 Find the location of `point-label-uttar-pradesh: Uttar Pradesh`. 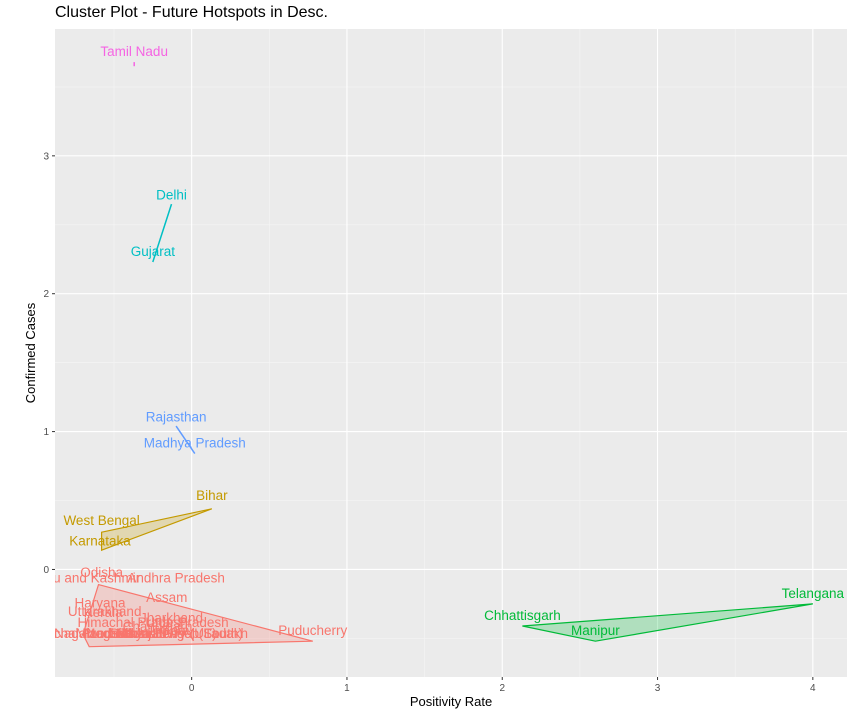

point-label-uttar-pradesh: Uttar Pradesh is located at coordinates (186, 622).